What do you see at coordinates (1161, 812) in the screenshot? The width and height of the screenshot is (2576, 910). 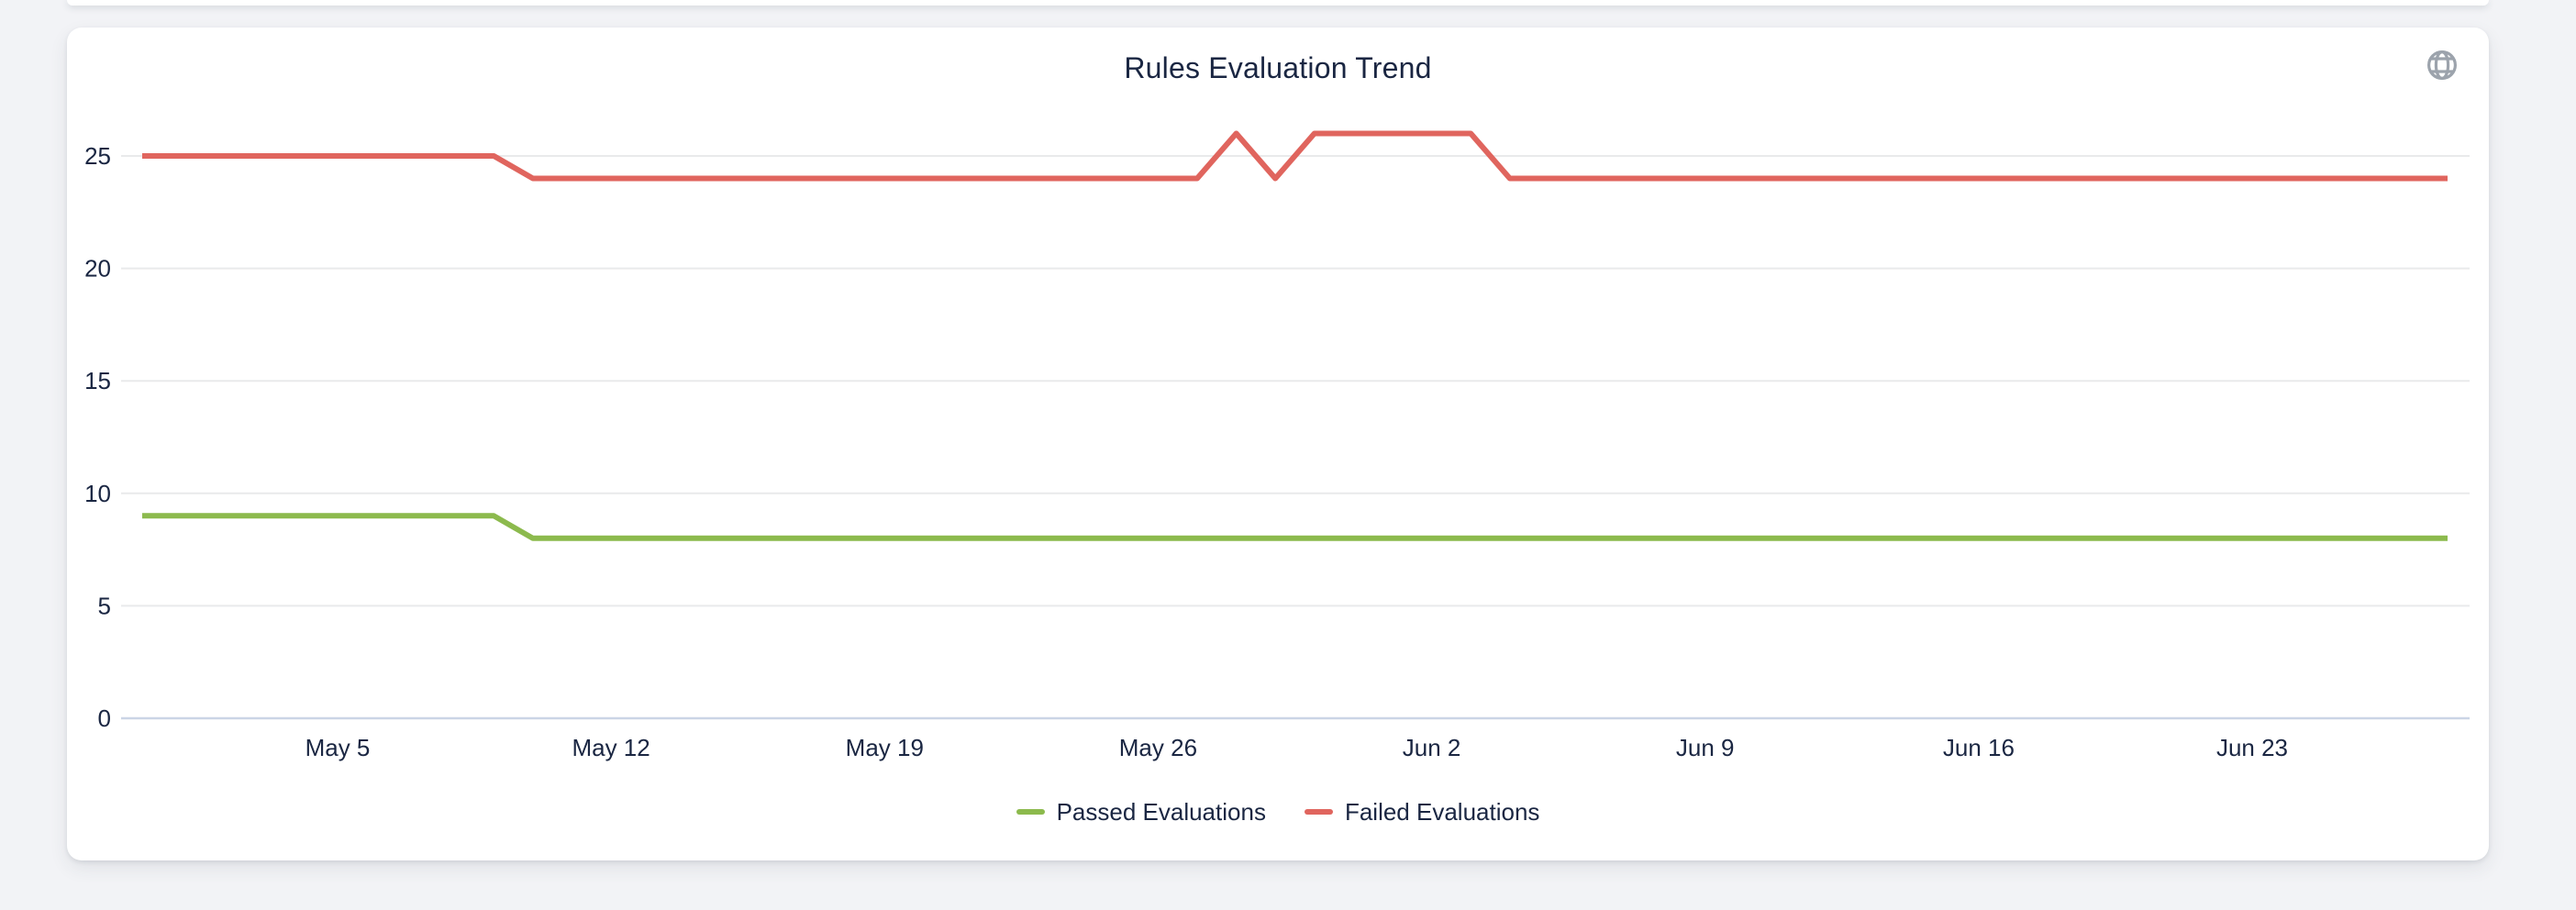 I see `legend-label-passed: Passed Evaluations` at bounding box center [1161, 812].